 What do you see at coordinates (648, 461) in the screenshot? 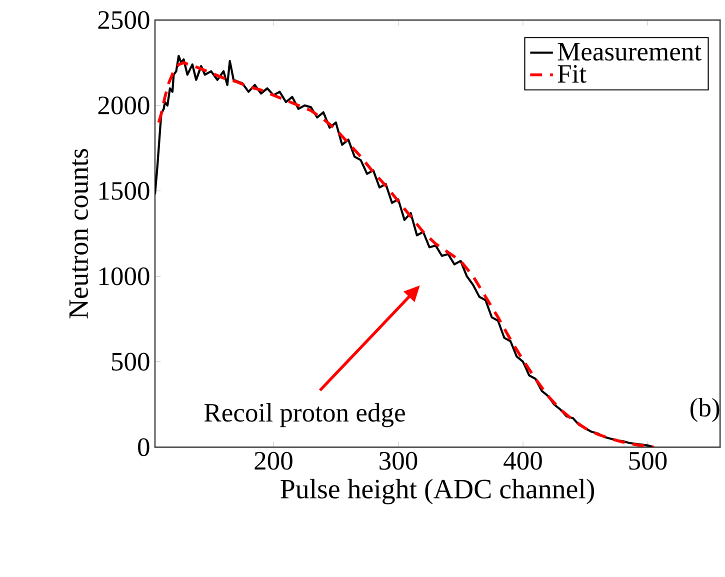
I see `x-tick-label: 500` at bounding box center [648, 461].